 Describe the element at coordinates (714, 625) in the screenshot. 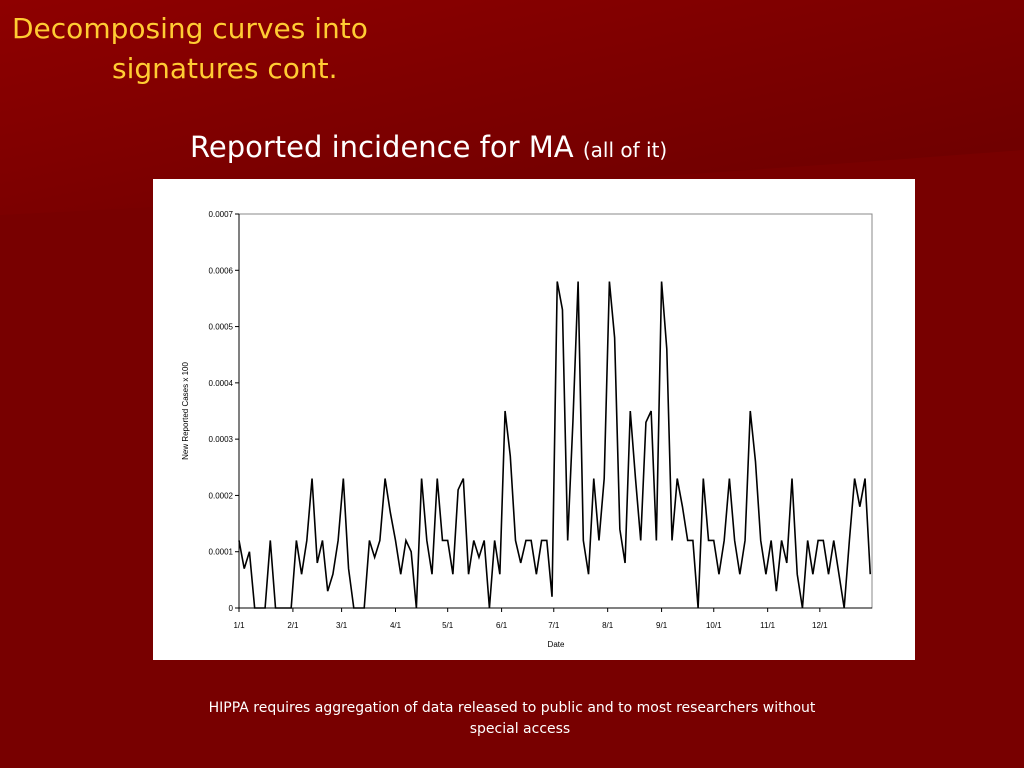

I see `x-tick-label: 10/1` at that location.